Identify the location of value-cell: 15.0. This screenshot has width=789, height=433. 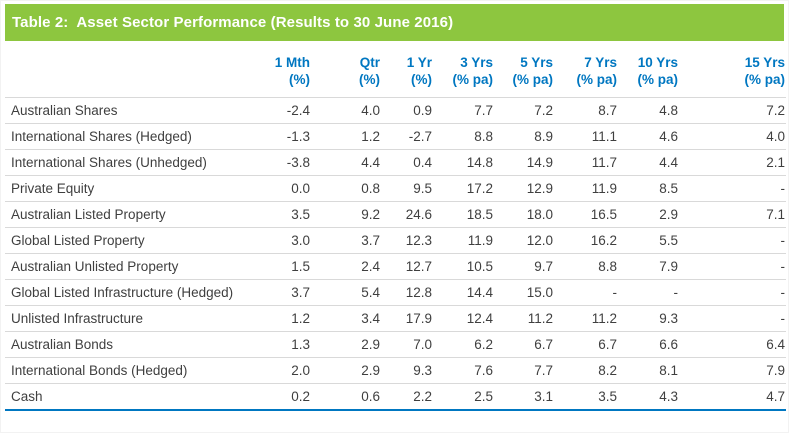
(524, 292).